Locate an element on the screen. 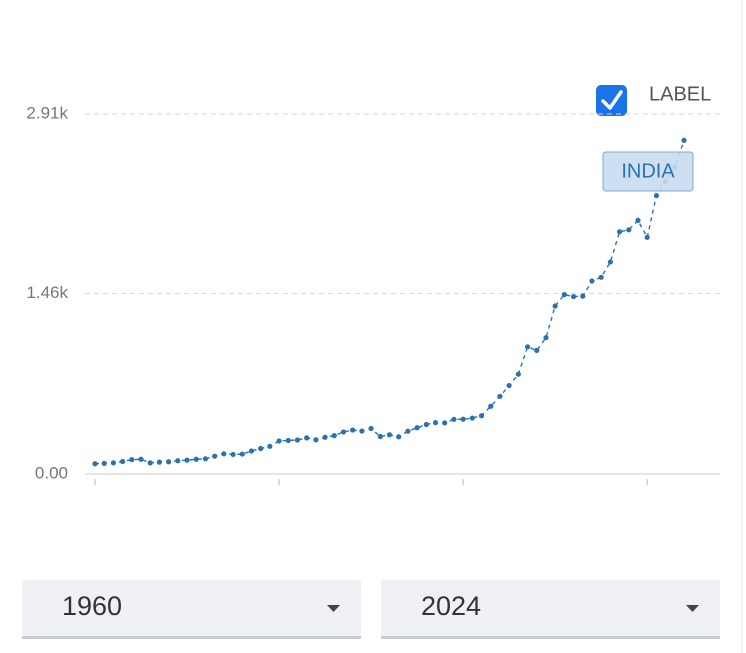 This screenshot has height=653, width=746. start-year-dropdown: 1960 is located at coordinates (191, 609).